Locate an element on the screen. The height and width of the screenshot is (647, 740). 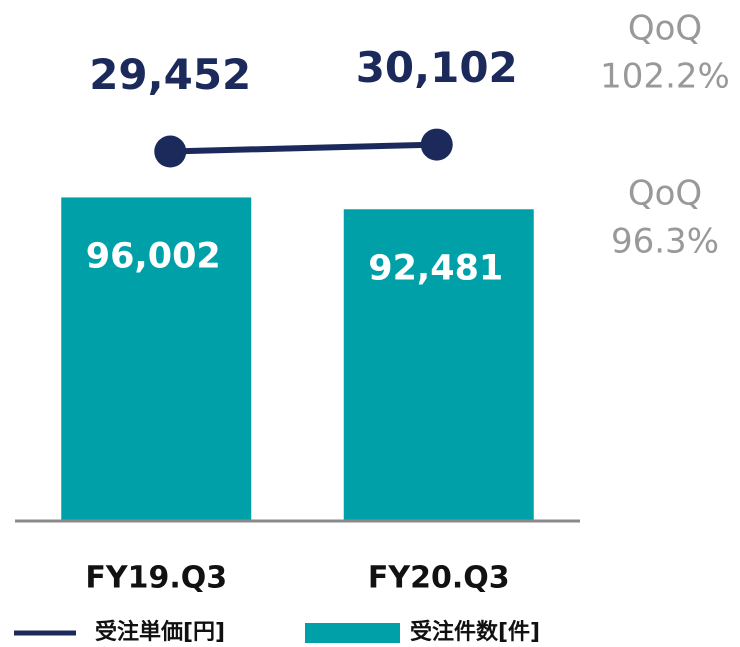
annotation: 96.3% is located at coordinates (665, 242).